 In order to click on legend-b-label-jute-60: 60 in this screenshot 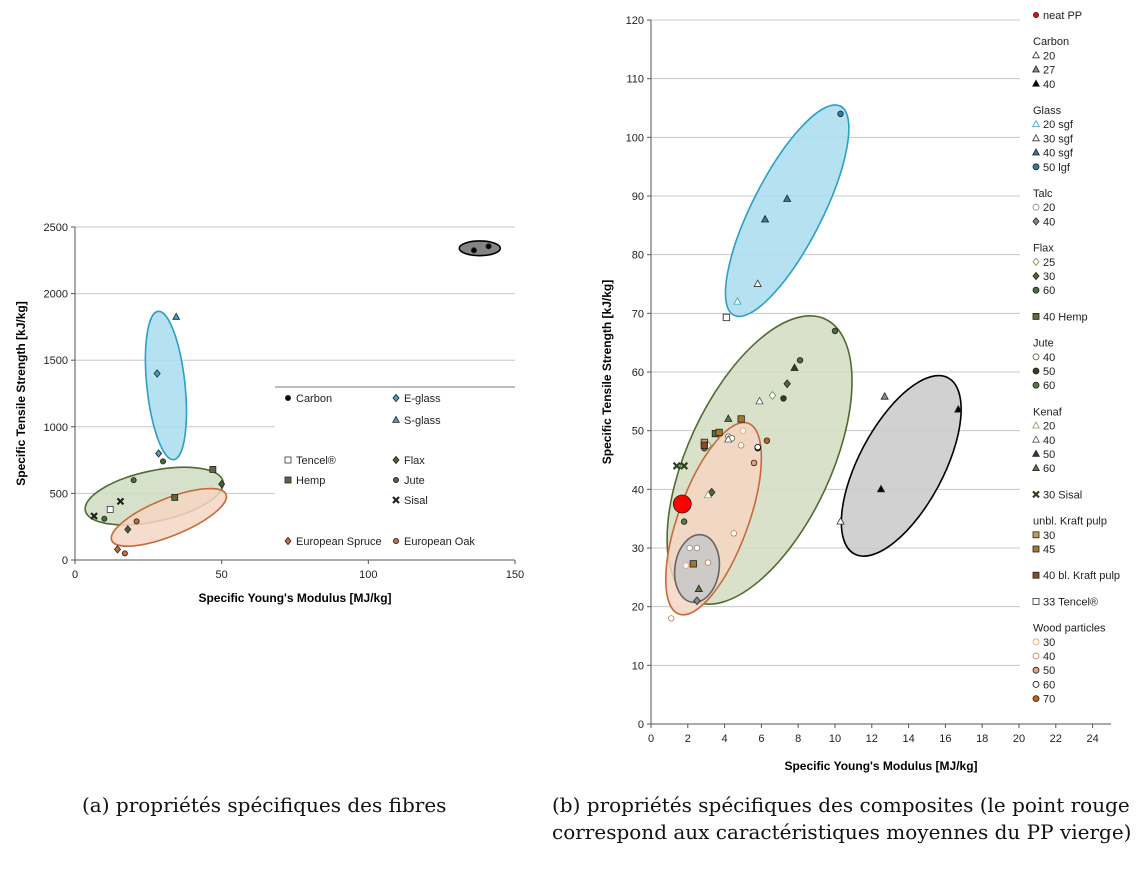, I will do `click(1049, 386)`.